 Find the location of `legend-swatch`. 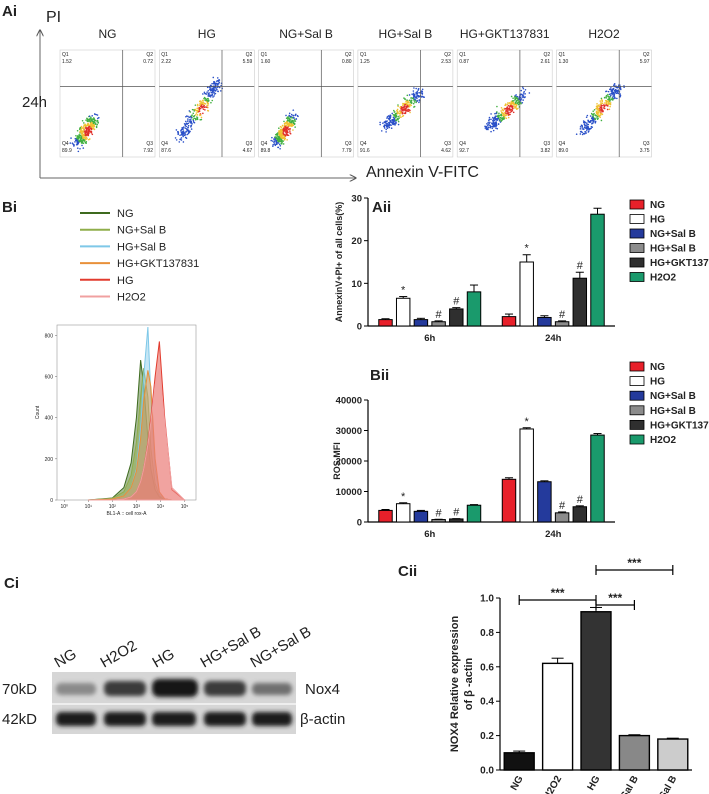

legend-swatch is located at coordinates (637, 248).